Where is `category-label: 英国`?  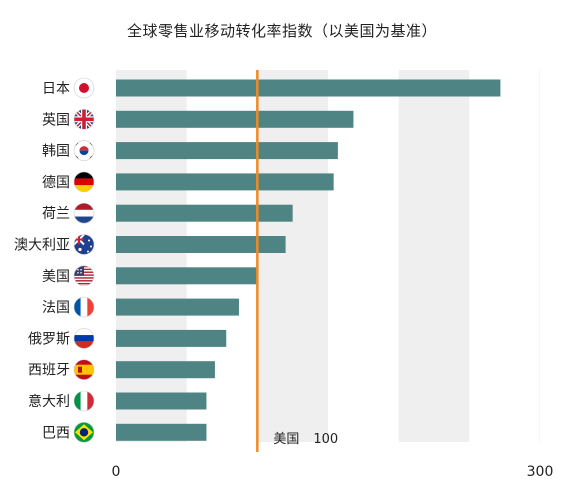 category-label: 英国 is located at coordinates (56, 119).